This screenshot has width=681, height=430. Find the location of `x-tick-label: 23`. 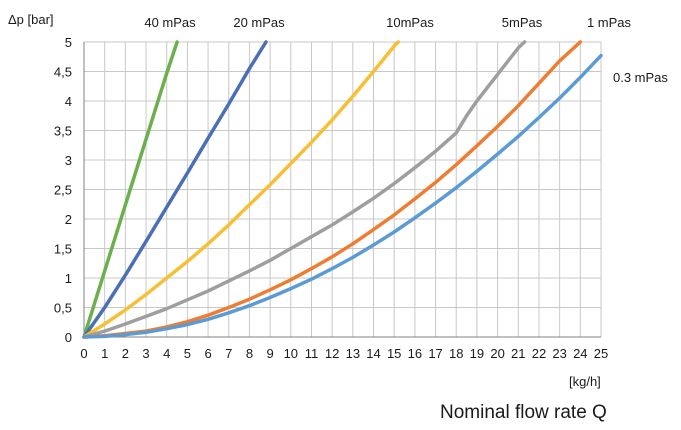

x-tick-label: 23 is located at coordinates (559, 353).